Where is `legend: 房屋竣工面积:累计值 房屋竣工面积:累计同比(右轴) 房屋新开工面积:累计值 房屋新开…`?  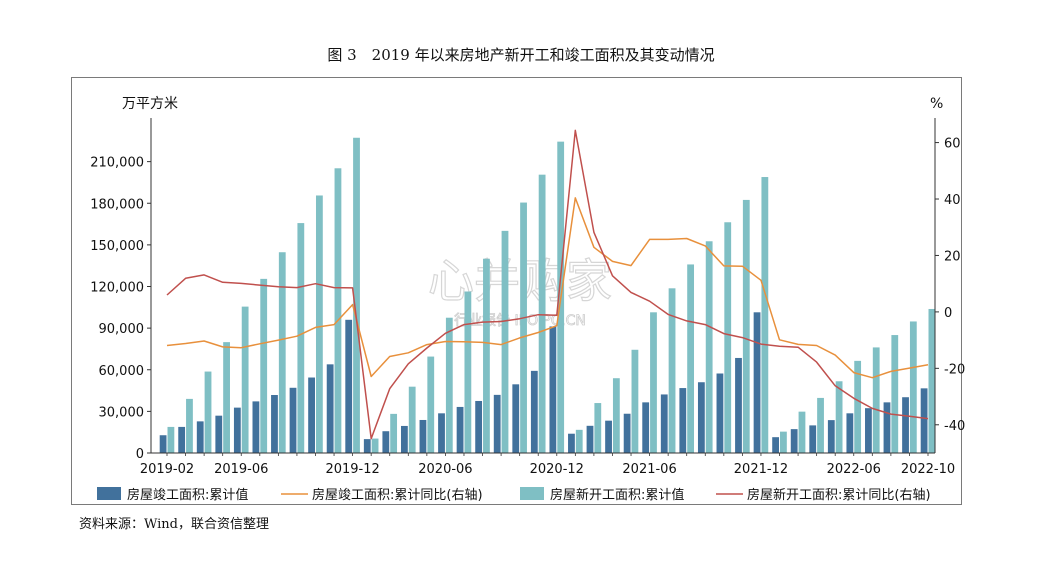 legend: 房屋竣工面积:累计值 房屋竣工面积:累计同比(右轴) 房屋新开工面积:累计值 房屋新开… is located at coordinates (514, 495).